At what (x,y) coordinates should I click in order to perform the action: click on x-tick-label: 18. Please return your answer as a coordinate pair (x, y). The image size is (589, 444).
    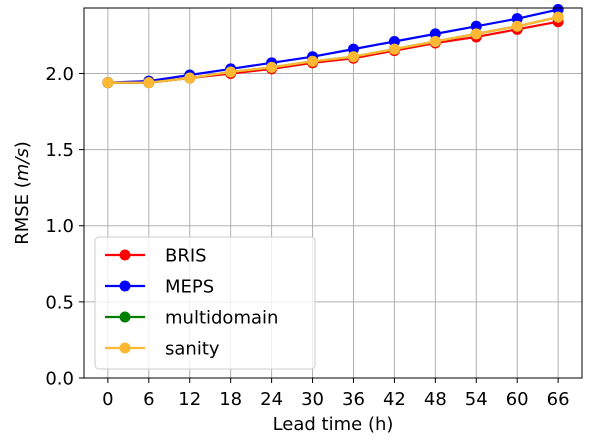
    Looking at the image, I should click on (230, 399).